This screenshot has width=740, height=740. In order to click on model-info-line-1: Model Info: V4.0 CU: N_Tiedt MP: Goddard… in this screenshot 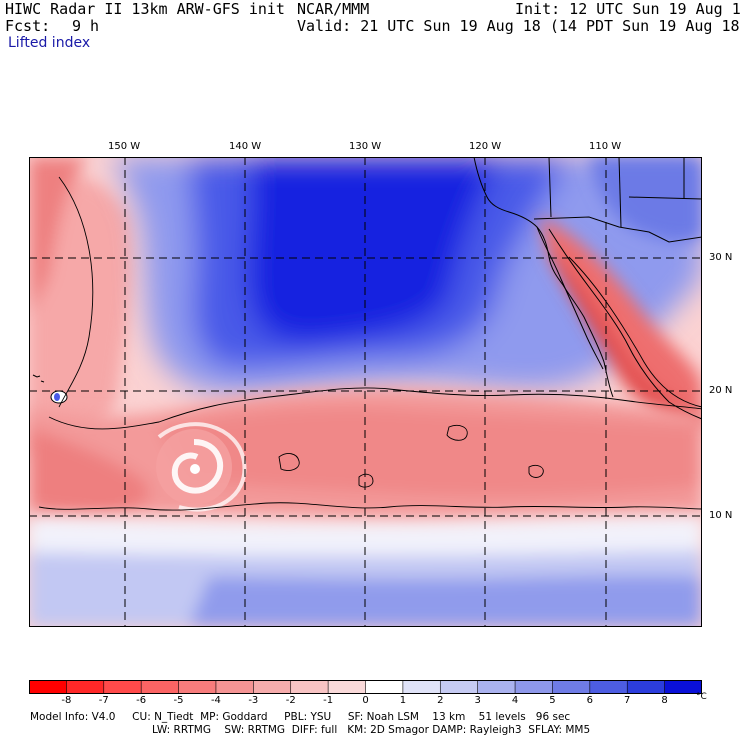, I will do `click(300, 717)`.